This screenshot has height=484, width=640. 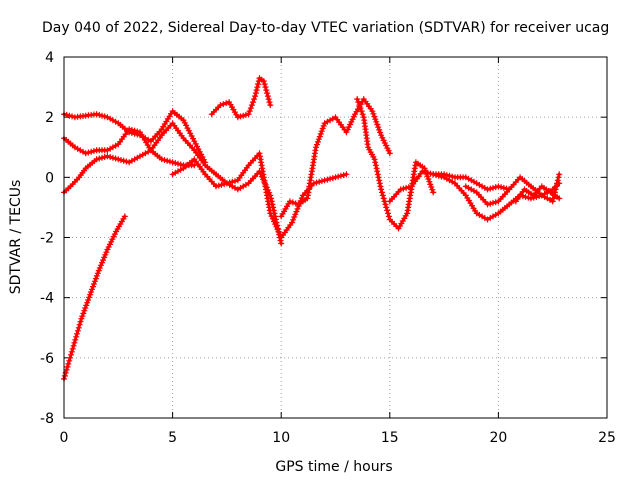 What do you see at coordinates (498, 438) in the screenshot?
I see `x-tick-label: 20` at bounding box center [498, 438].